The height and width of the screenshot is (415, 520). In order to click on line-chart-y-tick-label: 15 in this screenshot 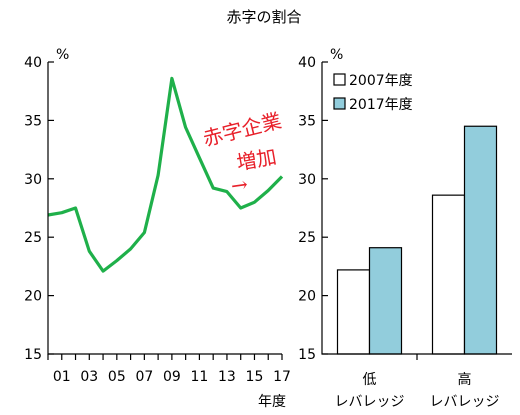, I will do `click(33, 355)`.